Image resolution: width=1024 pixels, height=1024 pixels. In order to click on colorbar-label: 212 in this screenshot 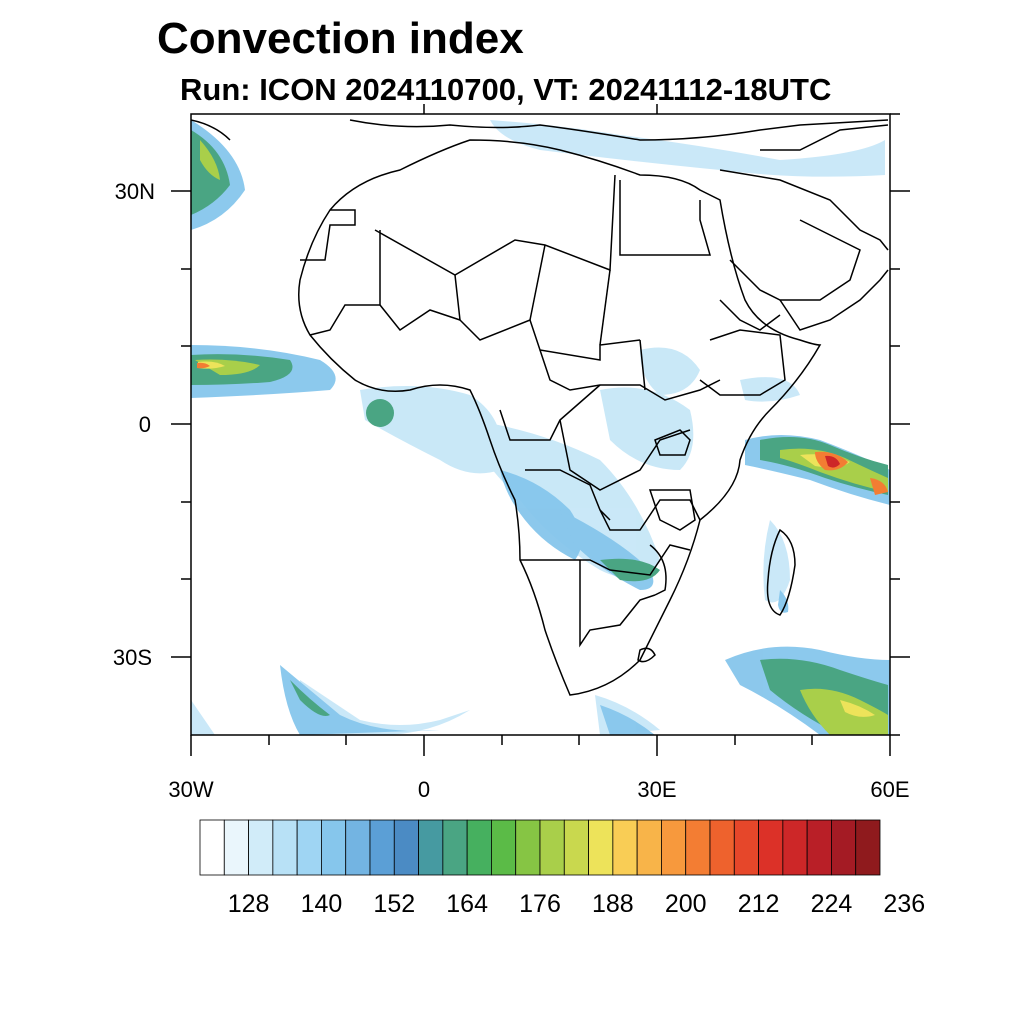, I will do `click(759, 904)`.